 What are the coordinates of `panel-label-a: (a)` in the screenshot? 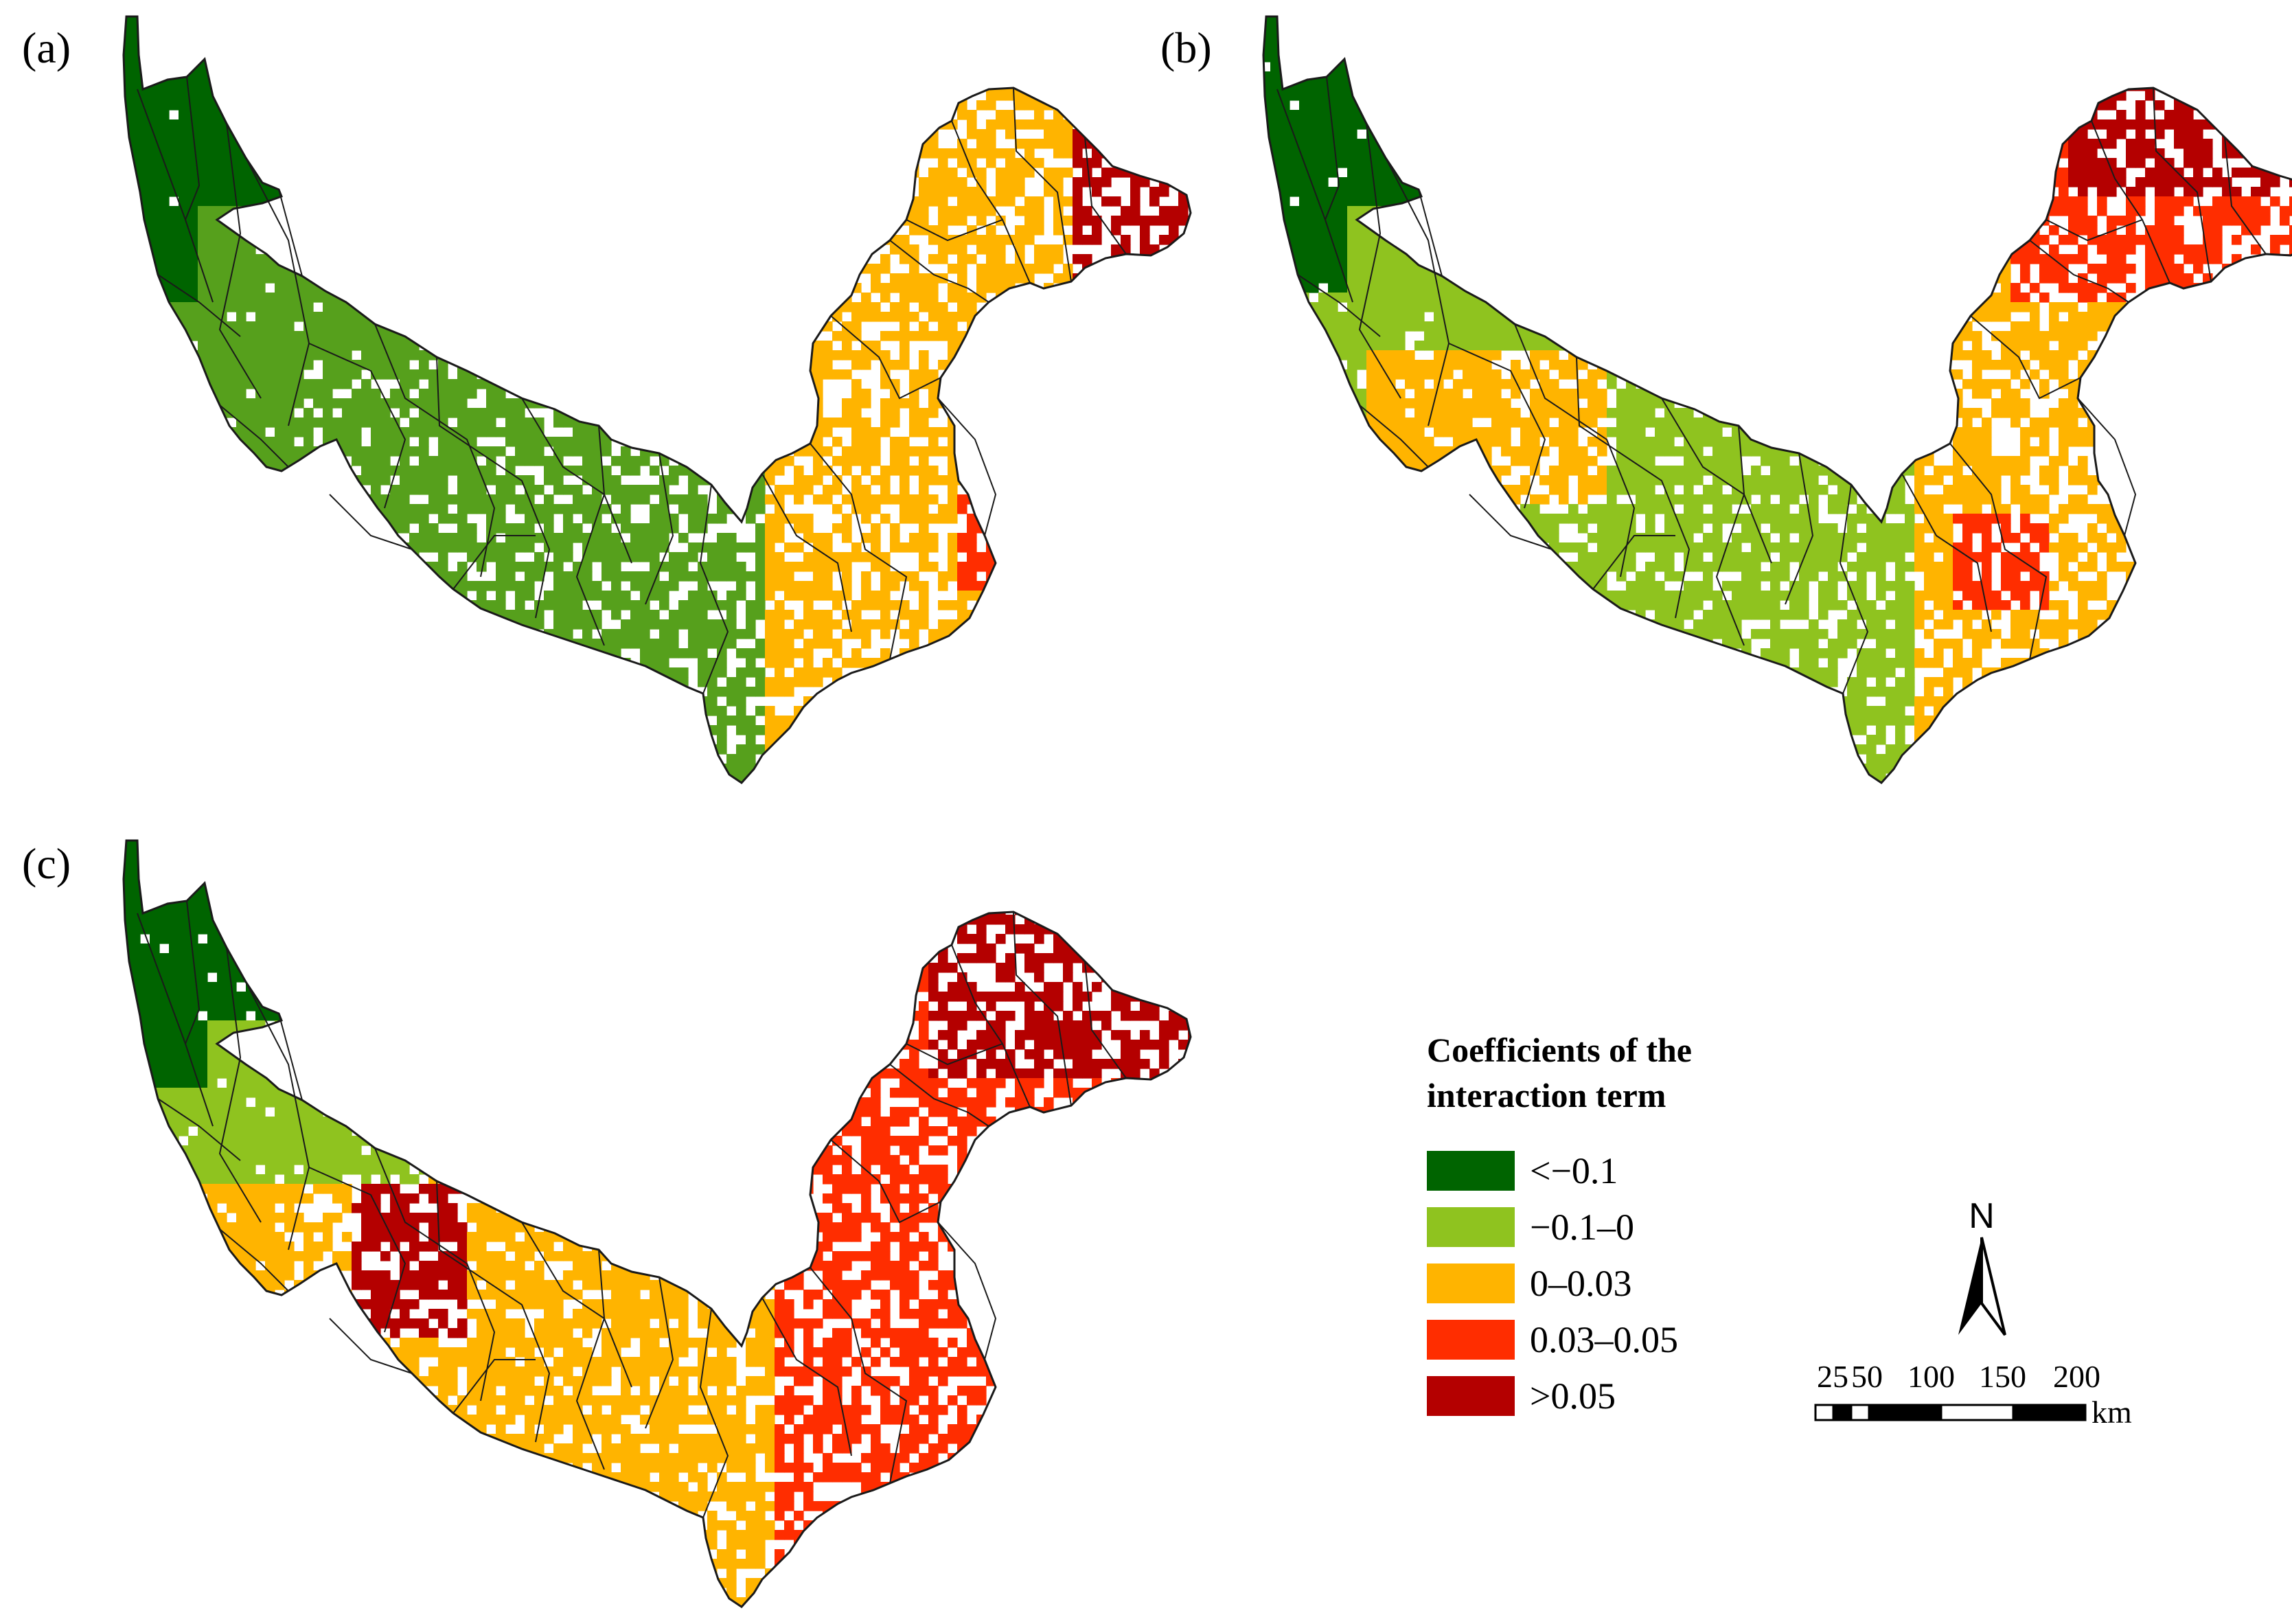 It's located at (46, 48).